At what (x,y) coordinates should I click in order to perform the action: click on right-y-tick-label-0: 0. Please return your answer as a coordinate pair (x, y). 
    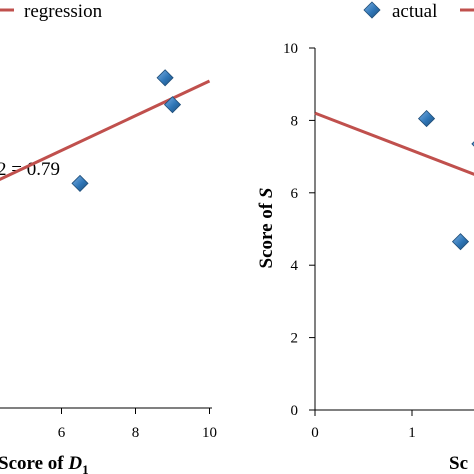
    Looking at the image, I should click on (295, 411).